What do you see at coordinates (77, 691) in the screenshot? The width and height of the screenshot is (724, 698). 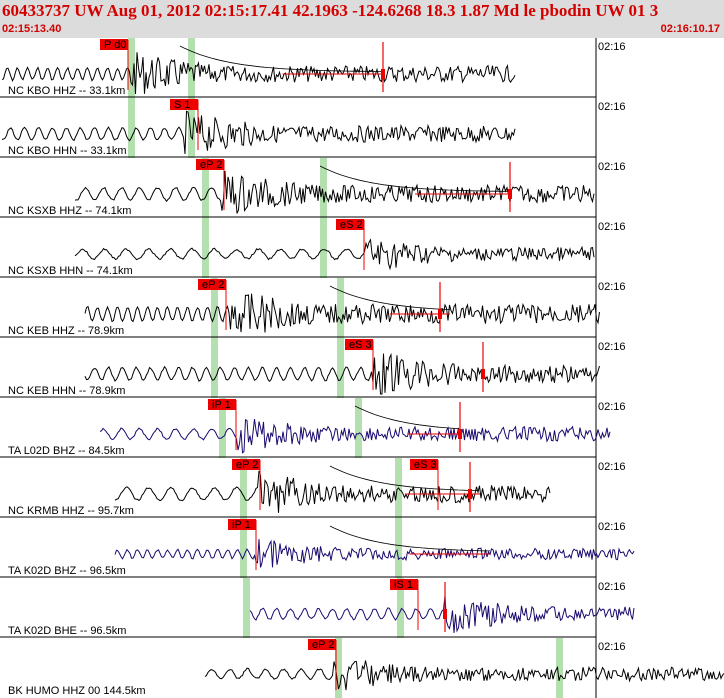 I see `station-label: BK HUMO HHZ 00 144.5km` at bounding box center [77, 691].